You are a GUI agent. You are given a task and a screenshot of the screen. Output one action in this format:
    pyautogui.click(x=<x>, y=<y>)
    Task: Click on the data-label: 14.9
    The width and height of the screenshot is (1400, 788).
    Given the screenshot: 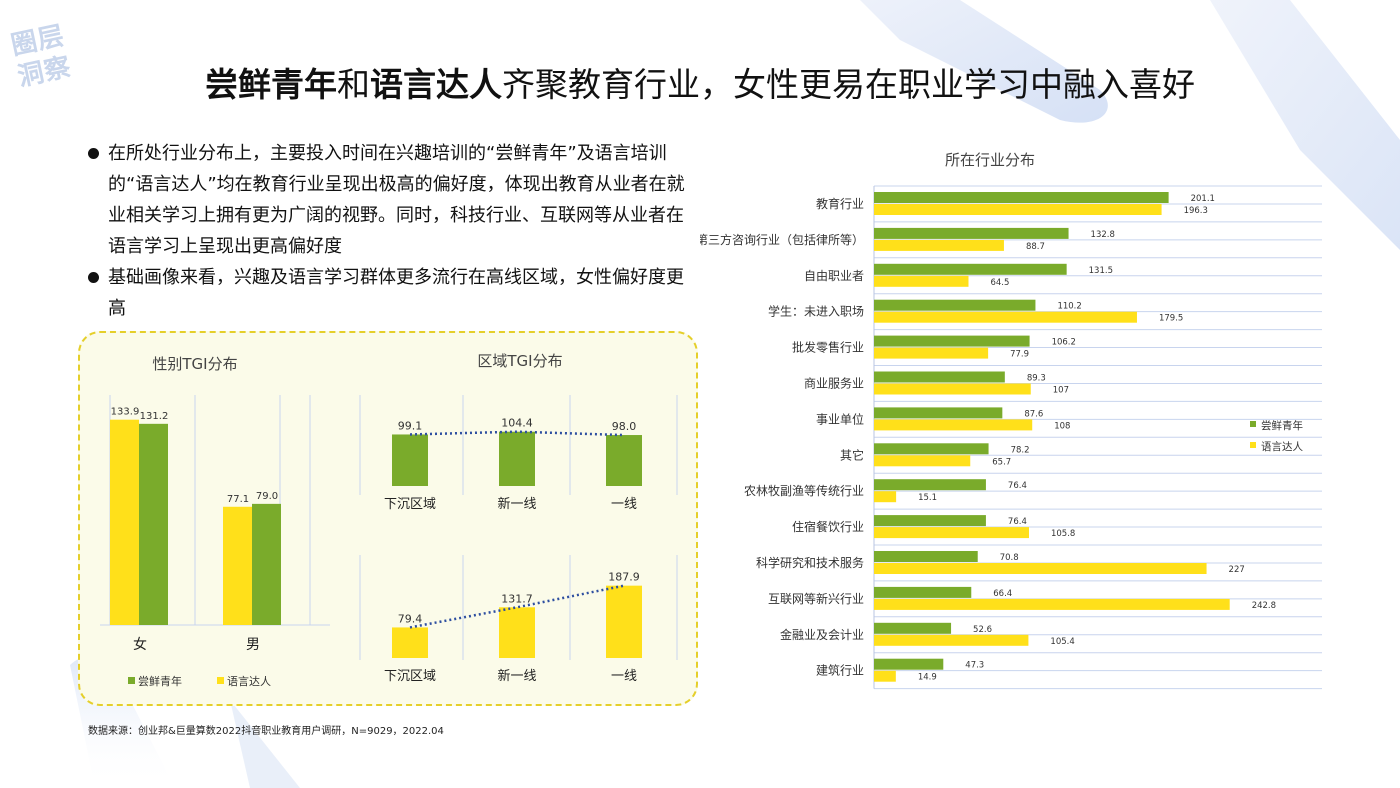 What is the action you would take?
    pyautogui.click(x=927, y=678)
    